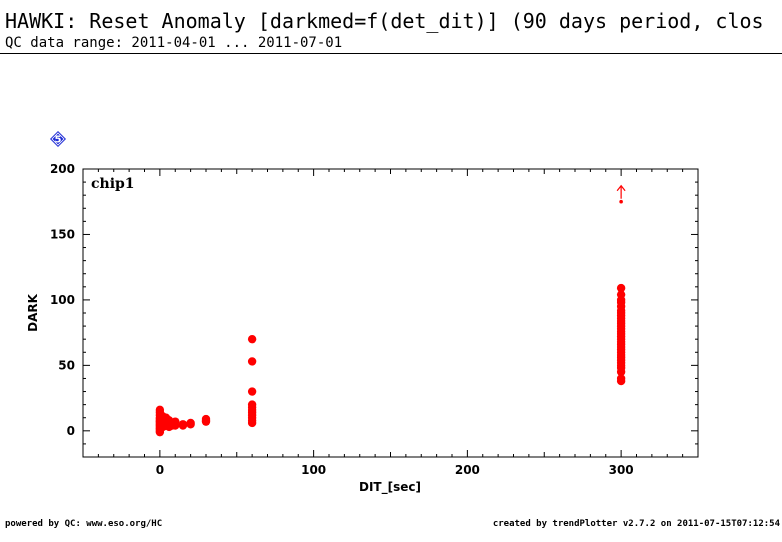 This screenshot has height=542, width=782. I want to click on x-axis-label: DIT_[sec], so click(390, 487).